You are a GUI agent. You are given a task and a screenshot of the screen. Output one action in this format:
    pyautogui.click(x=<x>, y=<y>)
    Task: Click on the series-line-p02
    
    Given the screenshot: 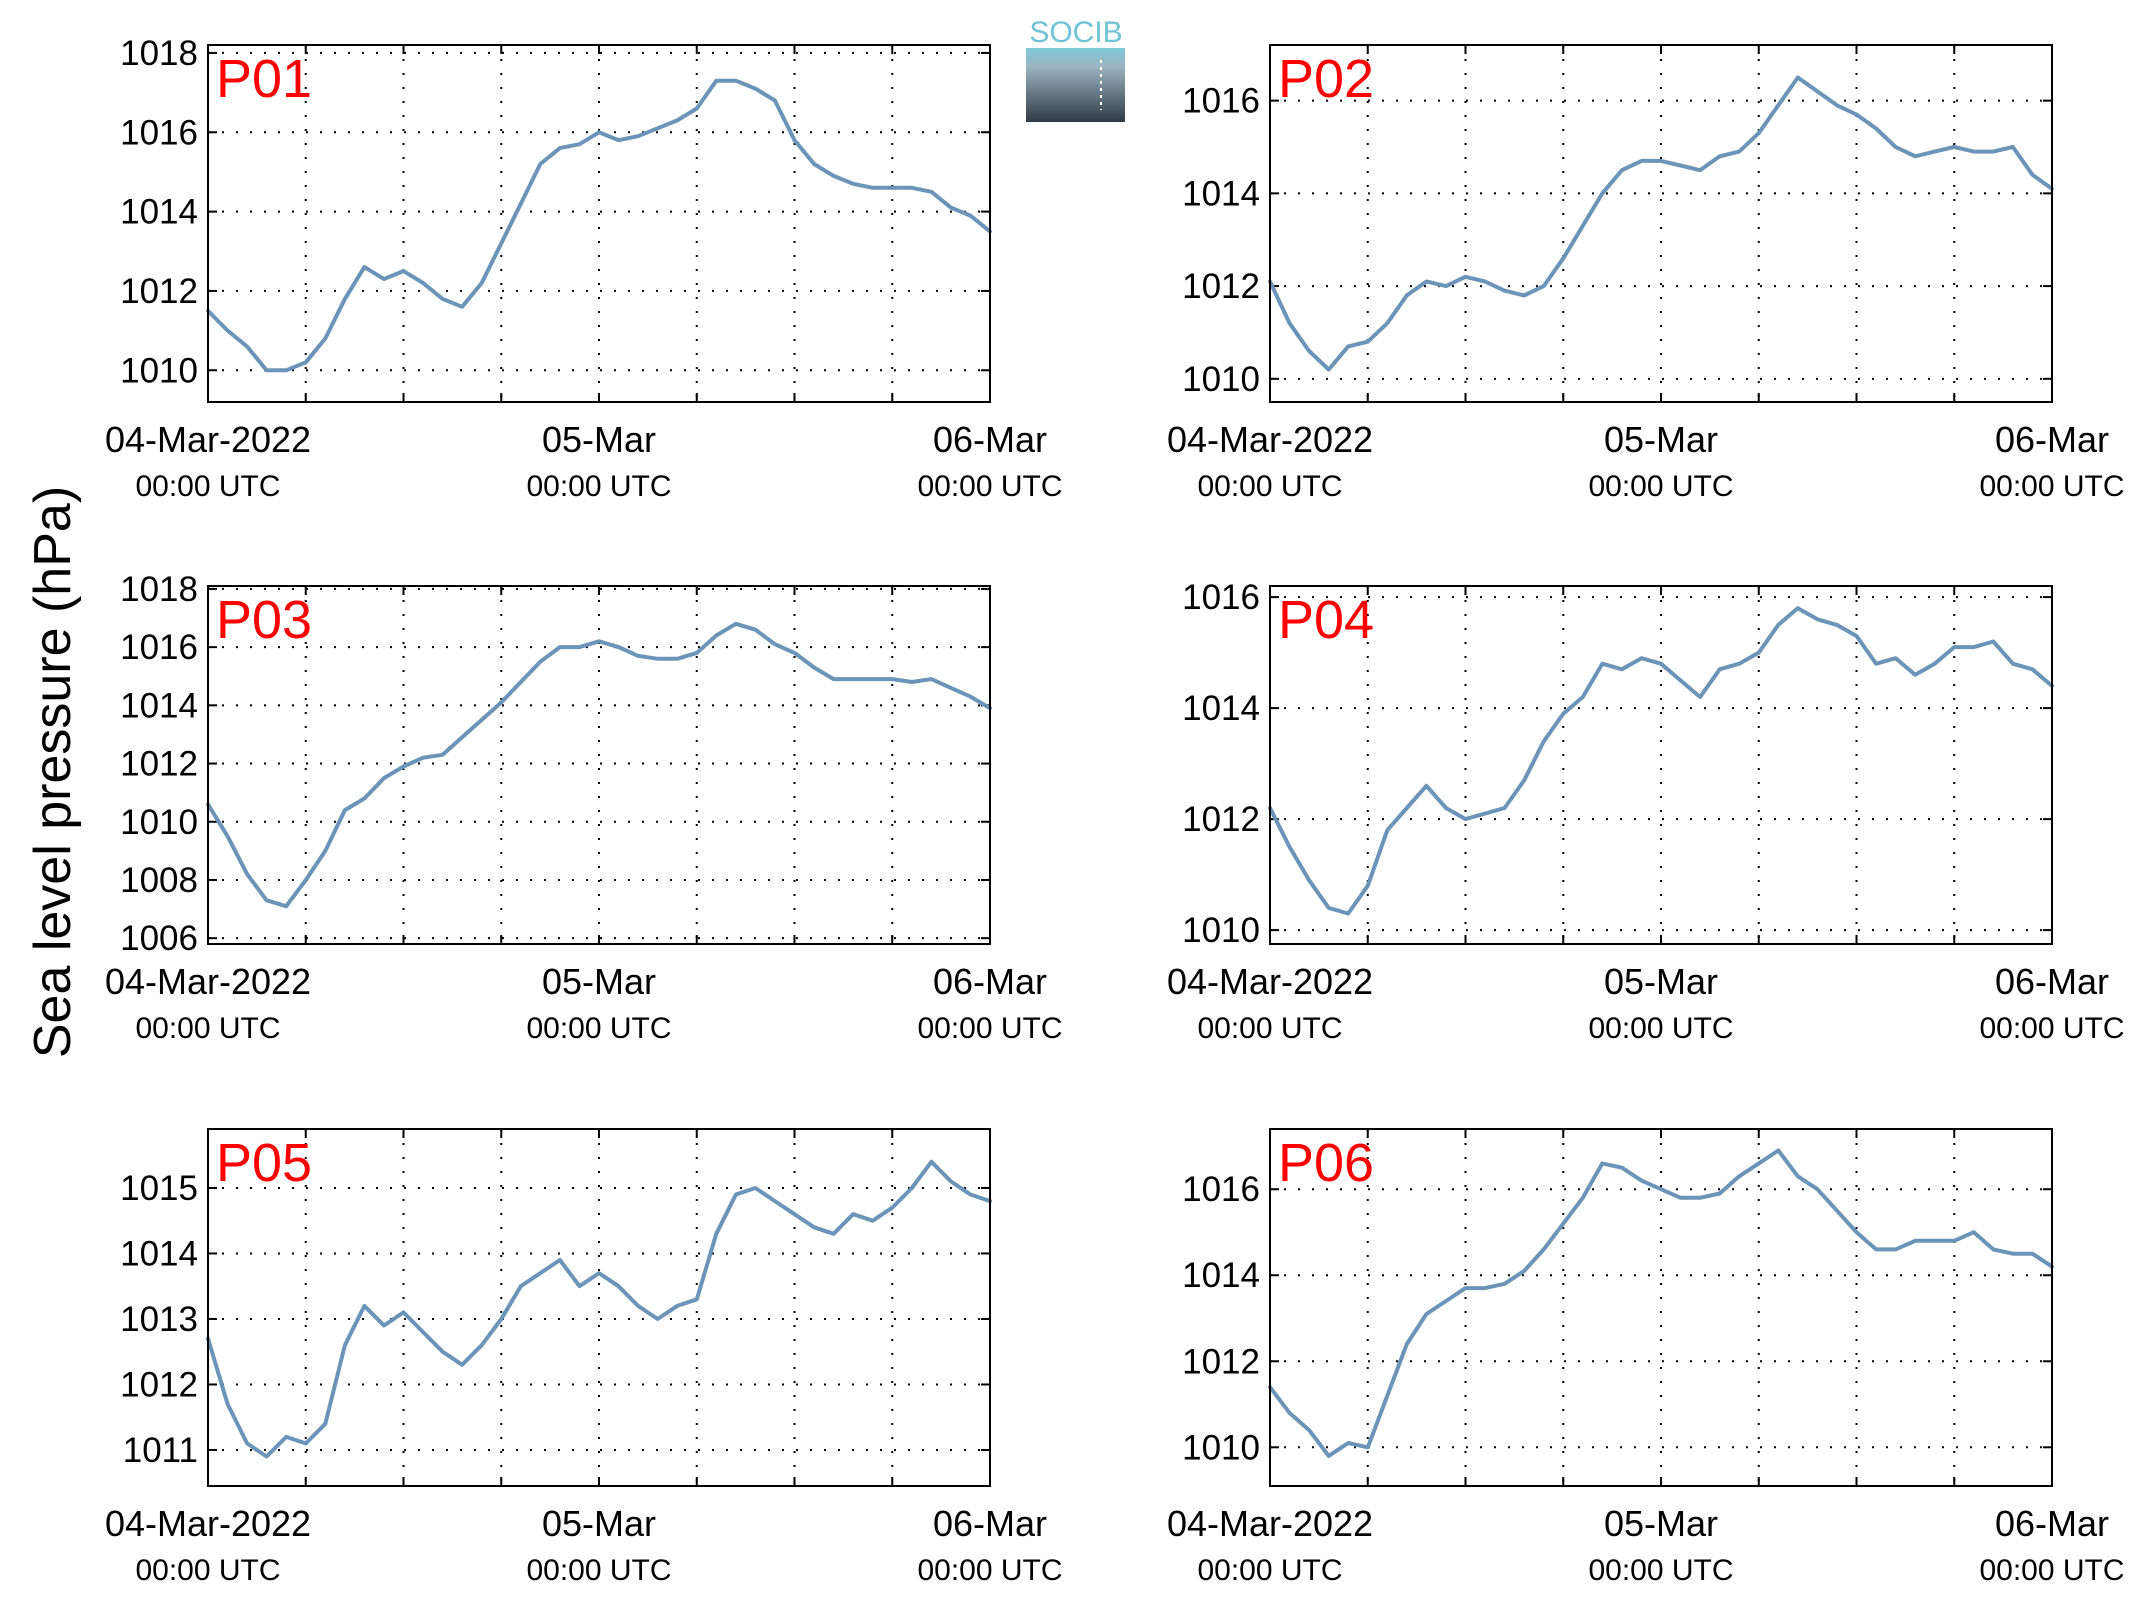 What is the action you would take?
    pyautogui.click(x=1661, y=223)
    